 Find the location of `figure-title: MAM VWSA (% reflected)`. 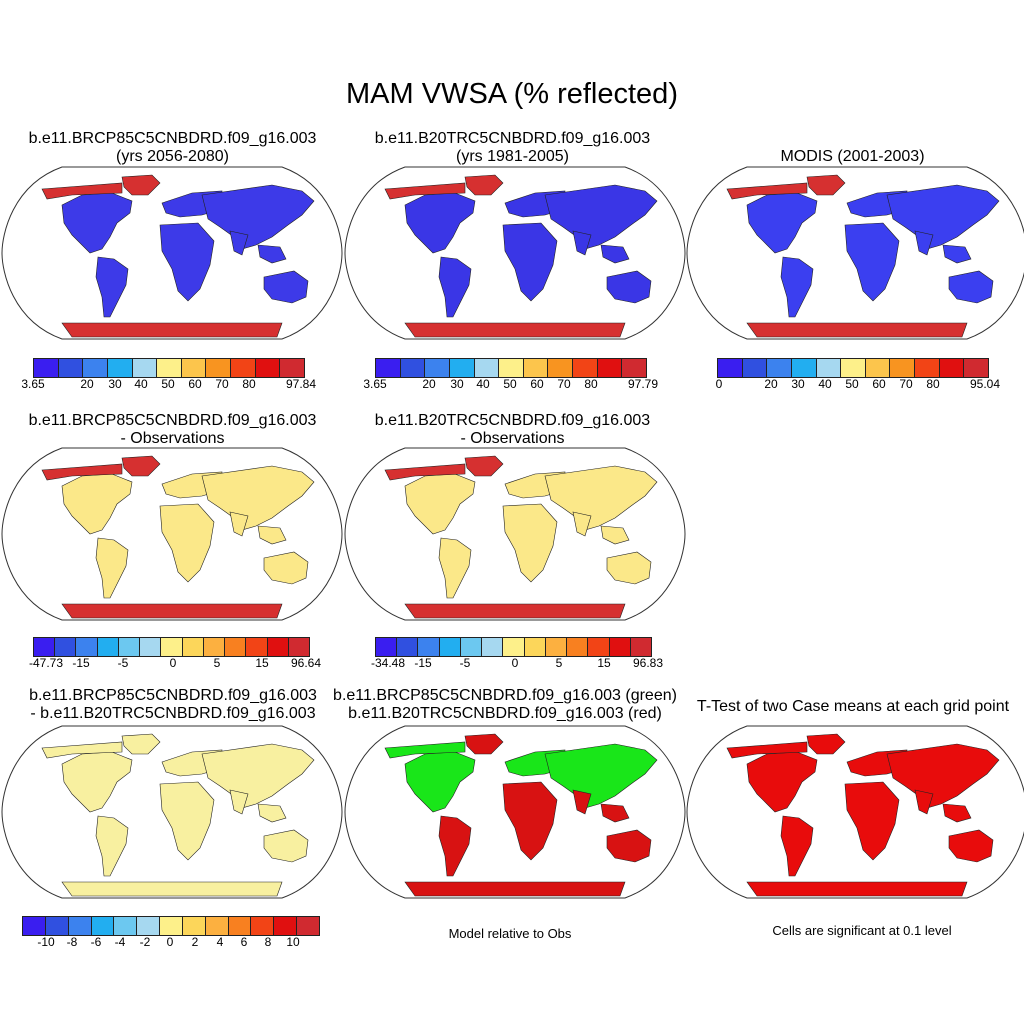

figure-title: MAM VWSA (% reflected) is located at coordinates (512, 94).